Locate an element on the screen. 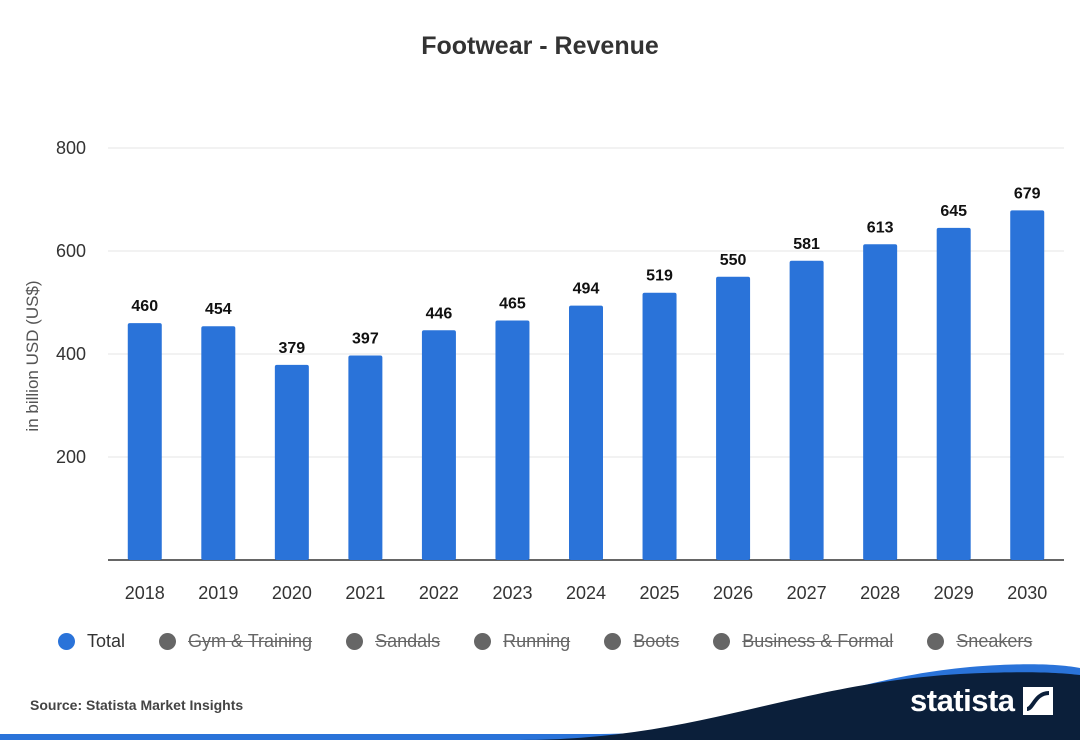 The width and height of the screenshot is (1080, 740). x-tick-label: 2026 is located at coordinates (733, 593).